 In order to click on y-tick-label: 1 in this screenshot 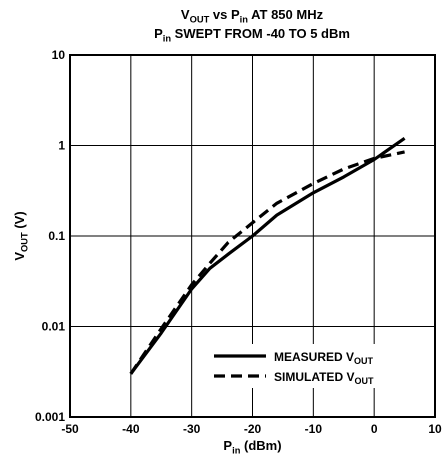, I will do `click(61, 146)`.